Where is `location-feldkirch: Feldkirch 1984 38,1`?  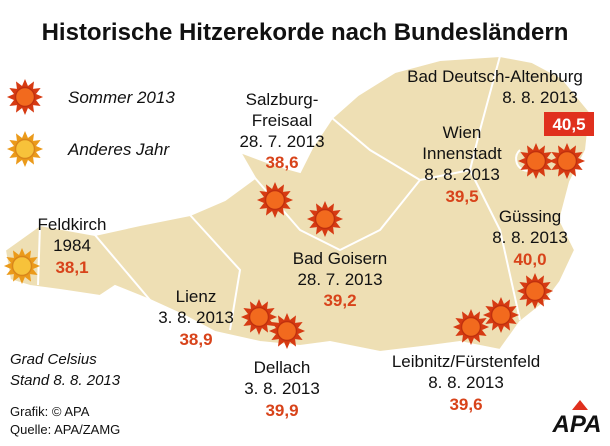
location-feldkirch: Feldkirch 1984 38,1 is located at coordinates (72, 246).